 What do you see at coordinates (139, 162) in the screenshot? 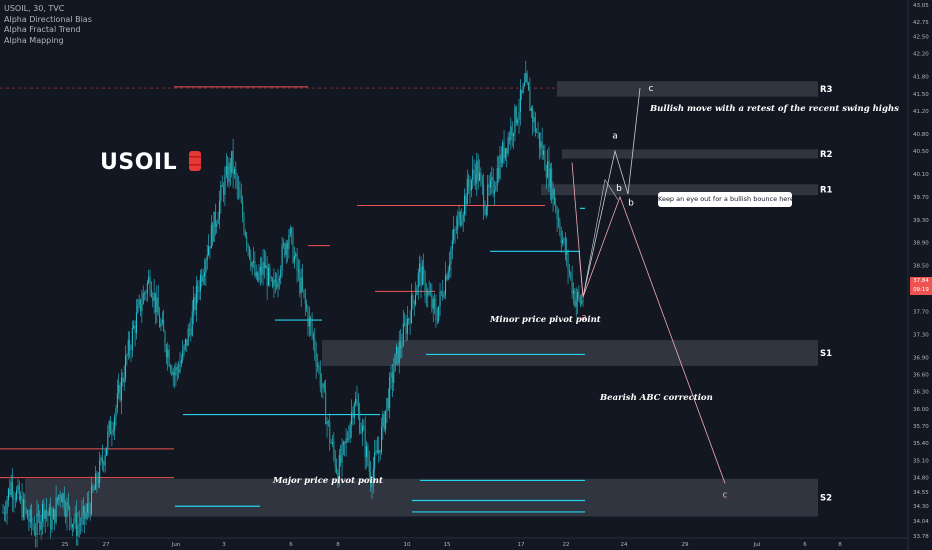
I see `symbol-banner-text: USOIL` at bounding box center [139, 162].